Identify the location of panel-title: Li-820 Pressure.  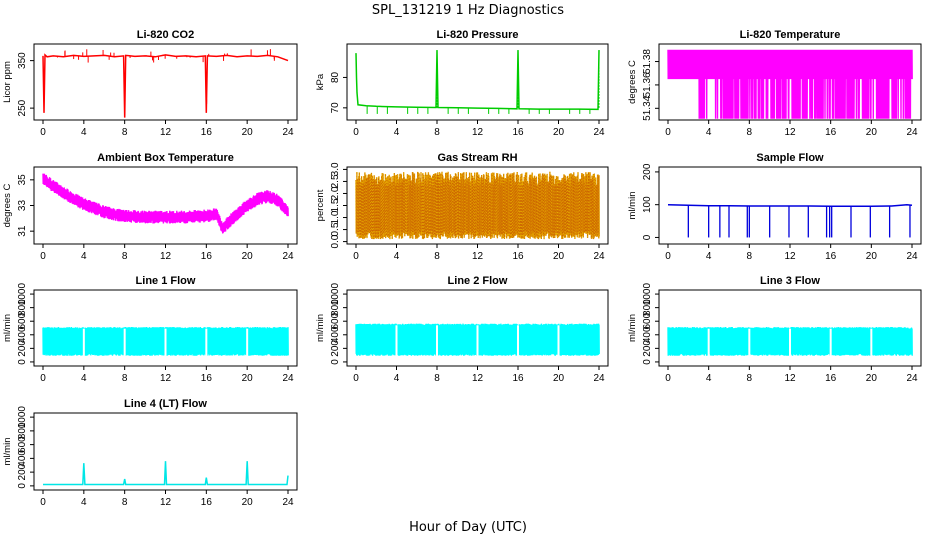
(478, 35).